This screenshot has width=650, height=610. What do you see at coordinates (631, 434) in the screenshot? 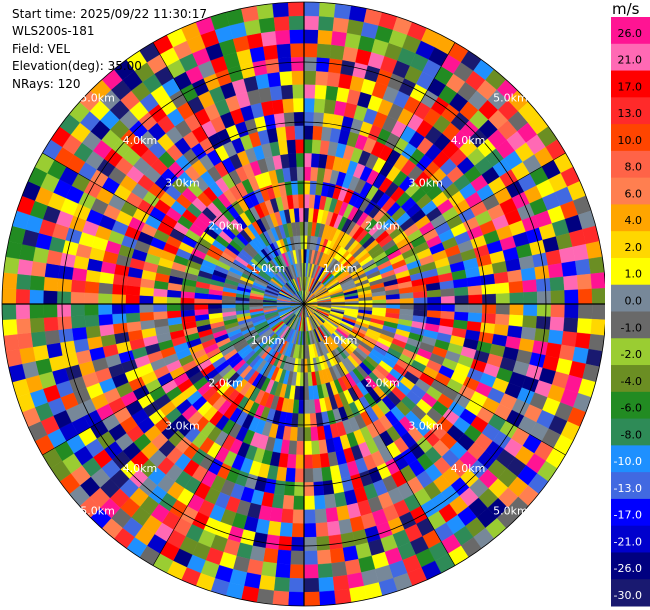
I see `colorbar-tick-label: -8.0` at bounding box center [631, 434].